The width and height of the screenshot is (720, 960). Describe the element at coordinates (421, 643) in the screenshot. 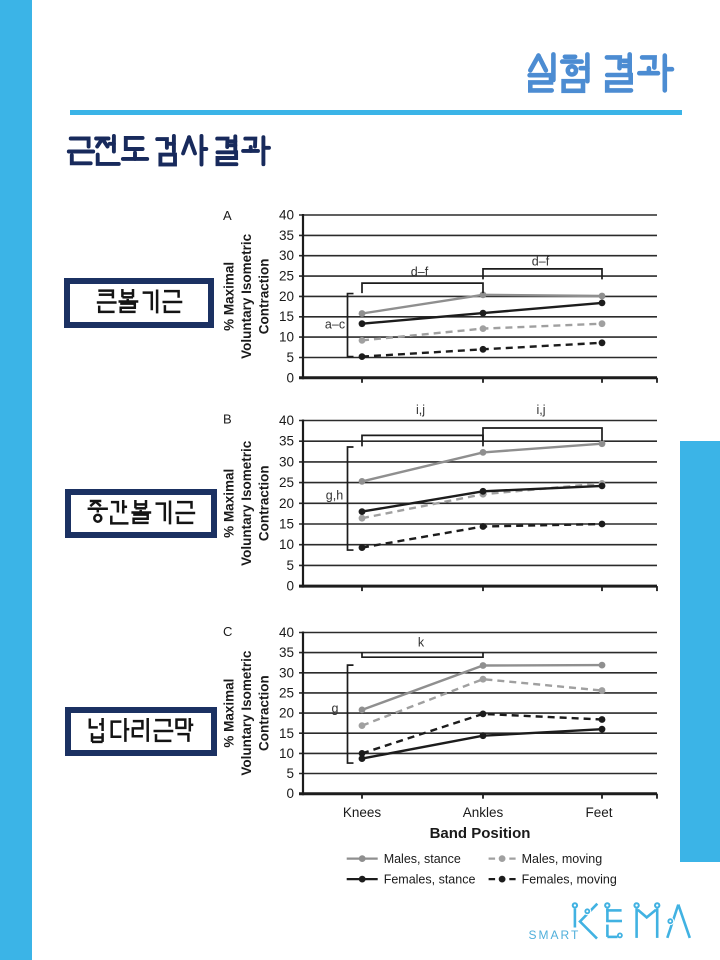

I see `svg-text: k` at that location.